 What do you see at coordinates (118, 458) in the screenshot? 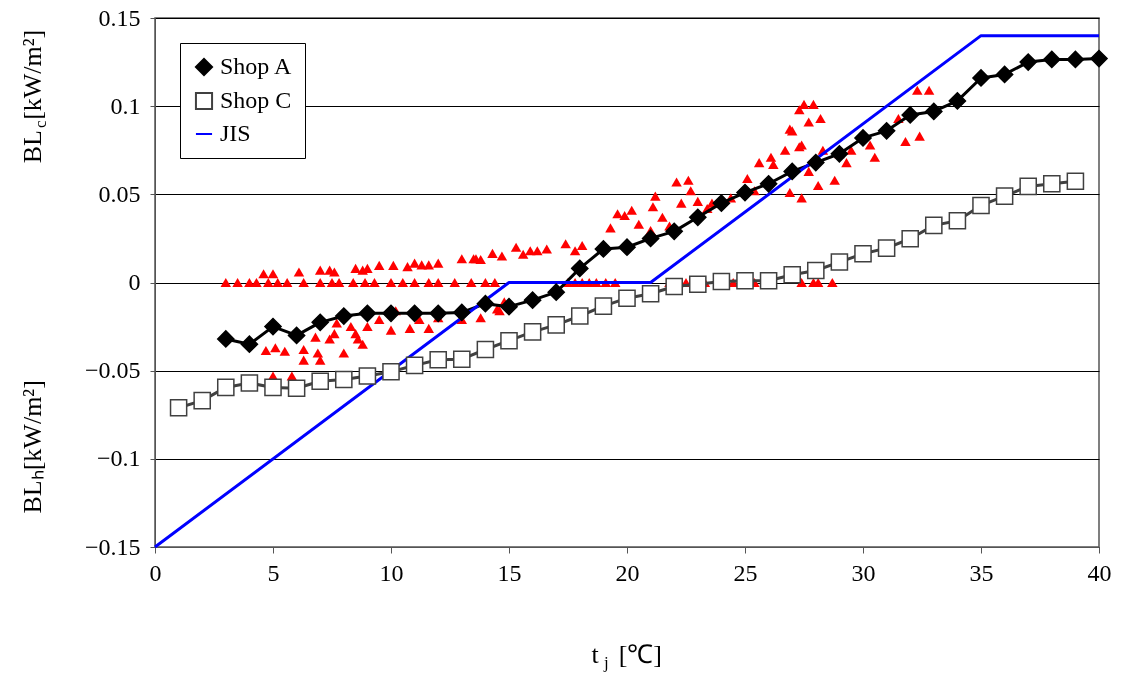
I see `y-tick-label: −0.1` at bounding box center [118, 458].